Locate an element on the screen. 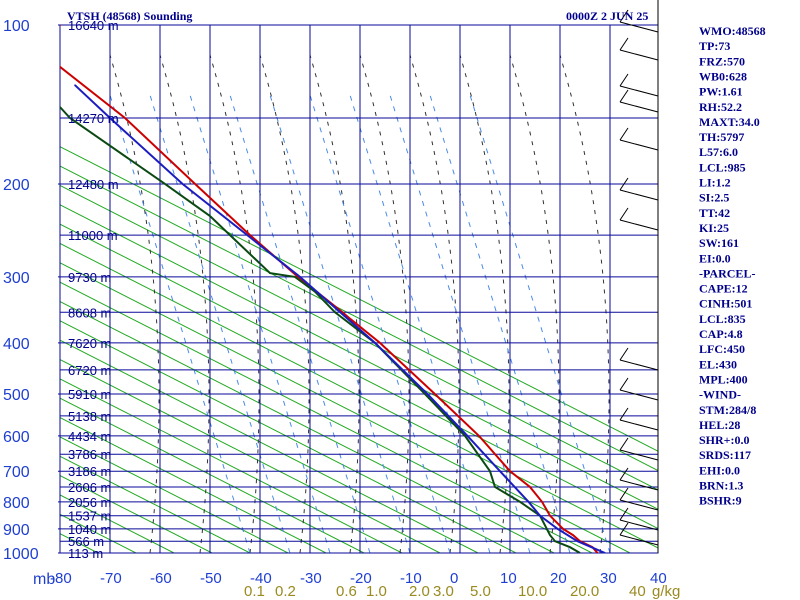 The width and height of the screenshot is (800, 600). height-label: 3186 m is located at coordinates (89, 471).